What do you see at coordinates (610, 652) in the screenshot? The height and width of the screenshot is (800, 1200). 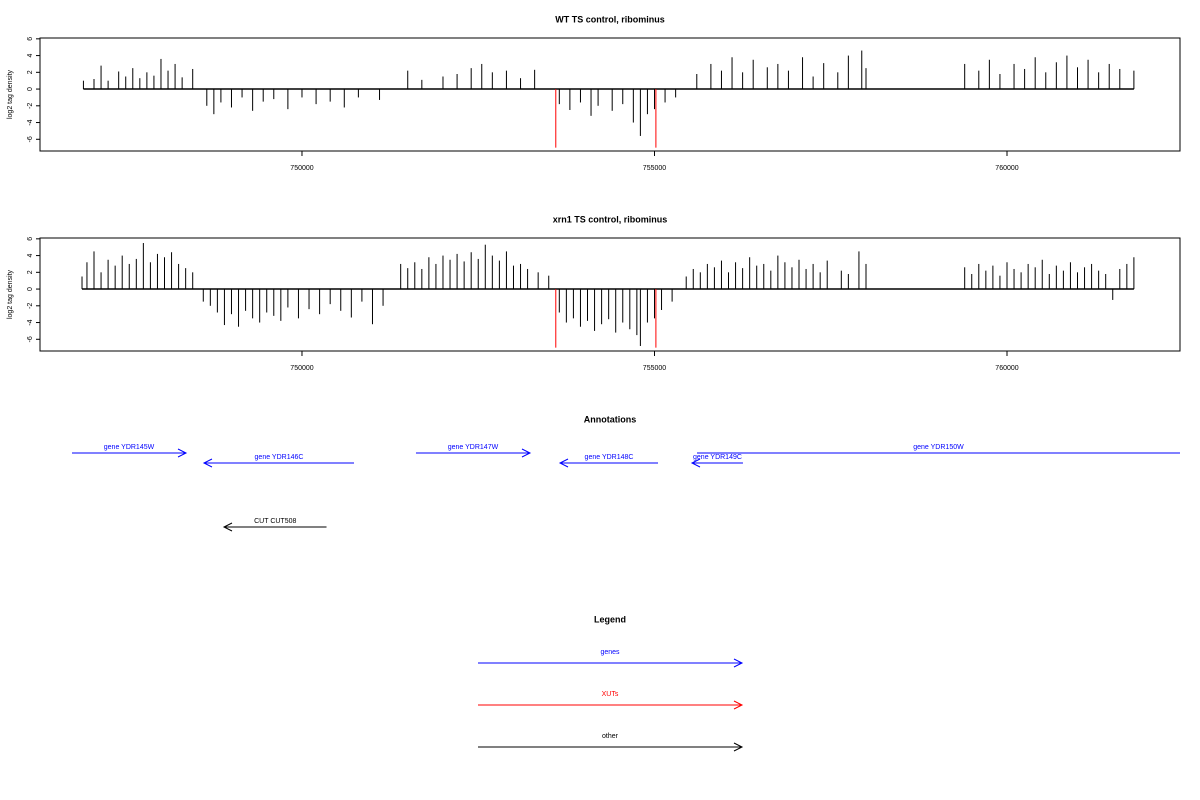 I see `legend-label: genes` at bounding box center [610, 652].